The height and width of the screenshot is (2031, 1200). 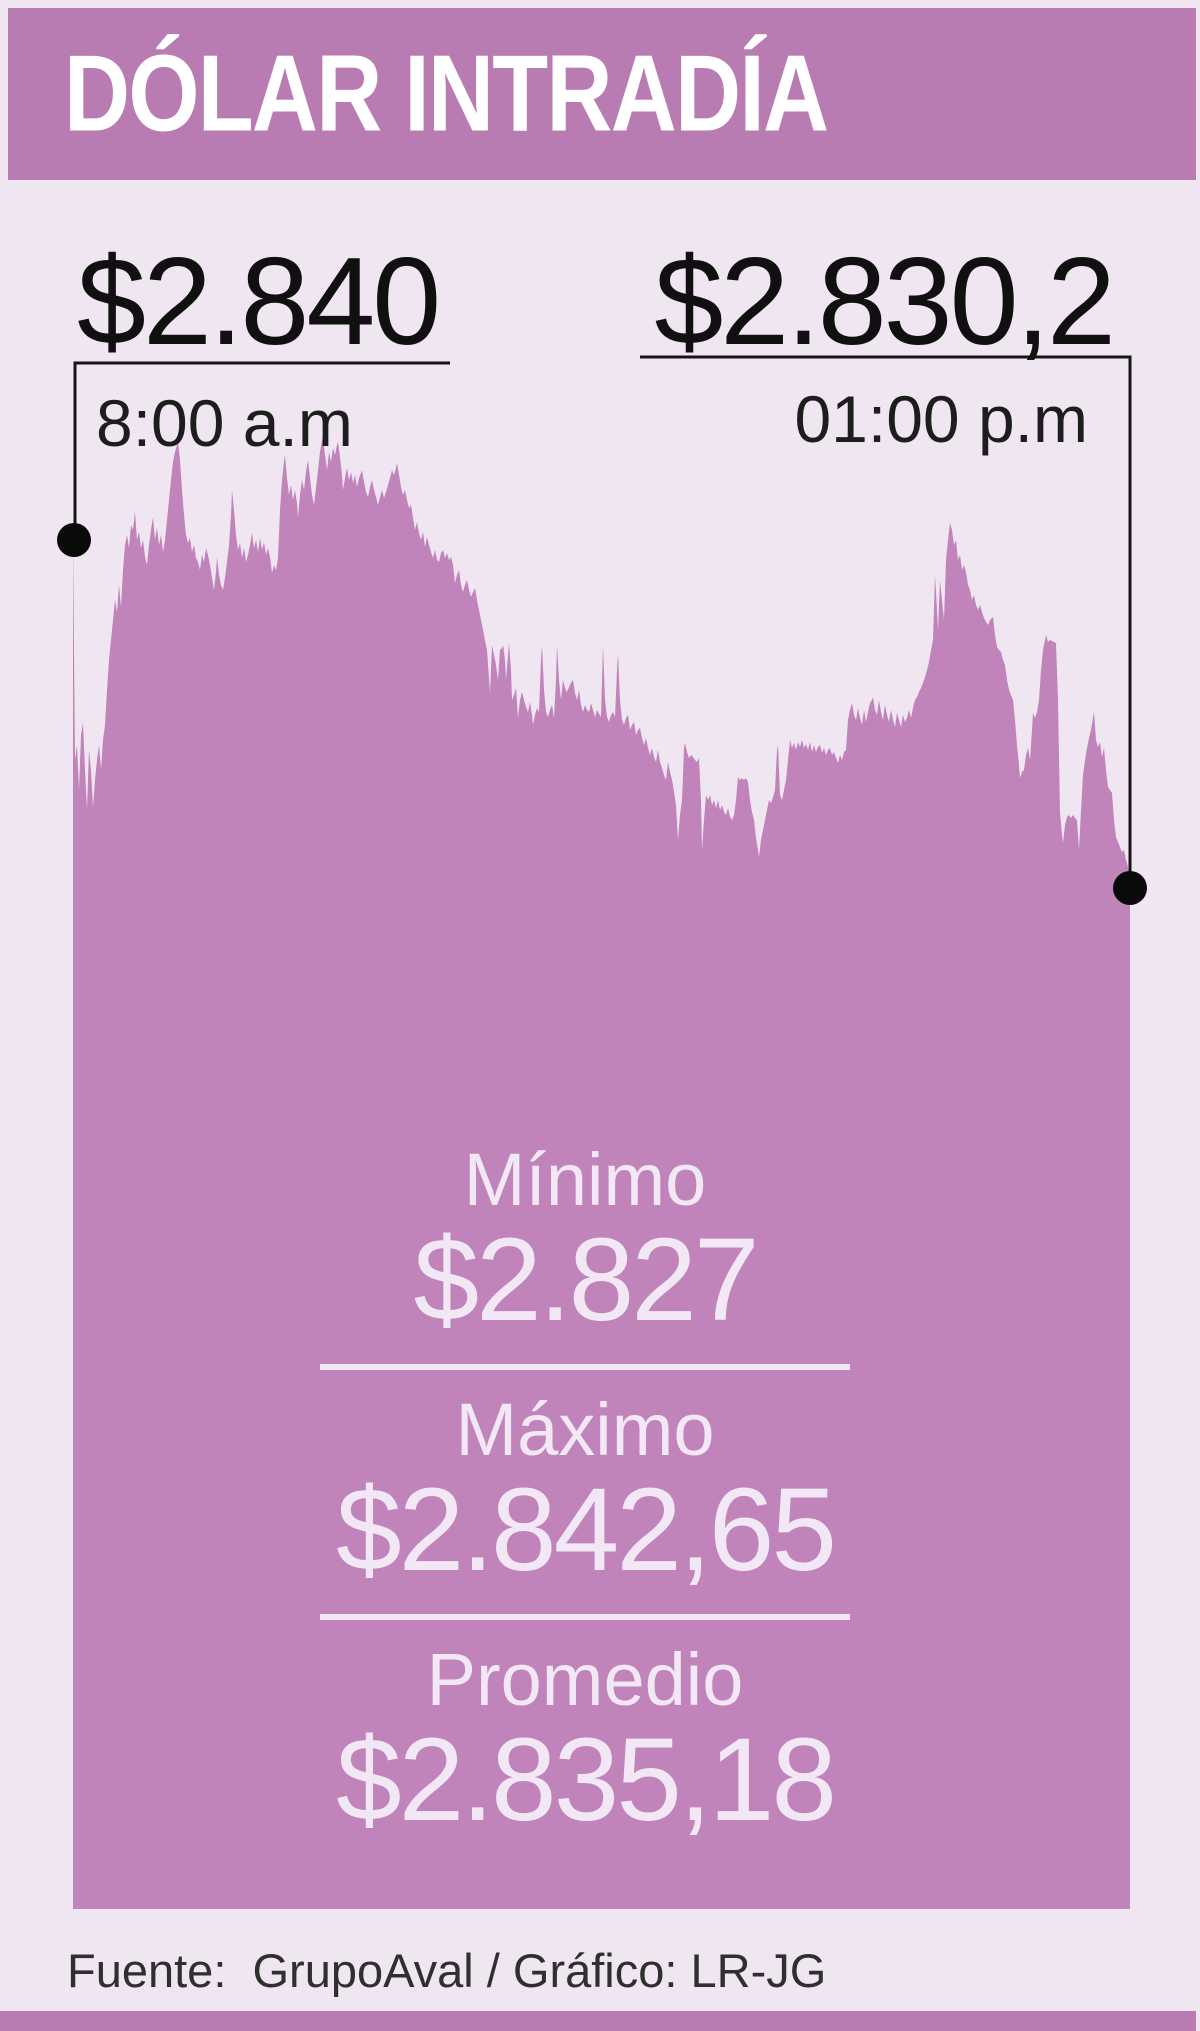 What do you see at coordinates (586, 1780) in the screenshot?
I see `avg-value: $2.835,18` at bounding box center [586, 1780].